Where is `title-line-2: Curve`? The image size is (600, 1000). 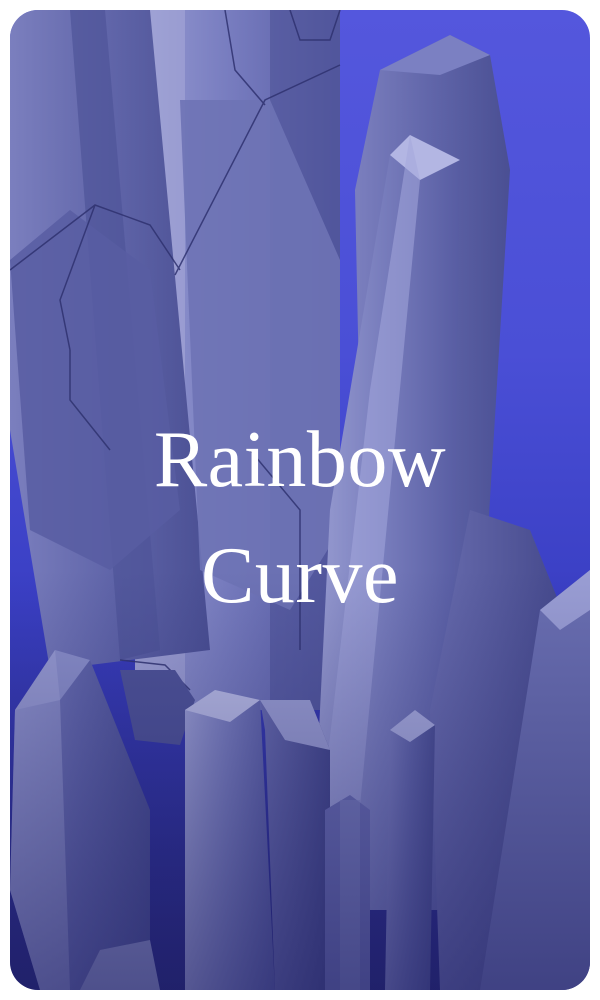 title-line-2: Curve is located at coordinates (299, 576).